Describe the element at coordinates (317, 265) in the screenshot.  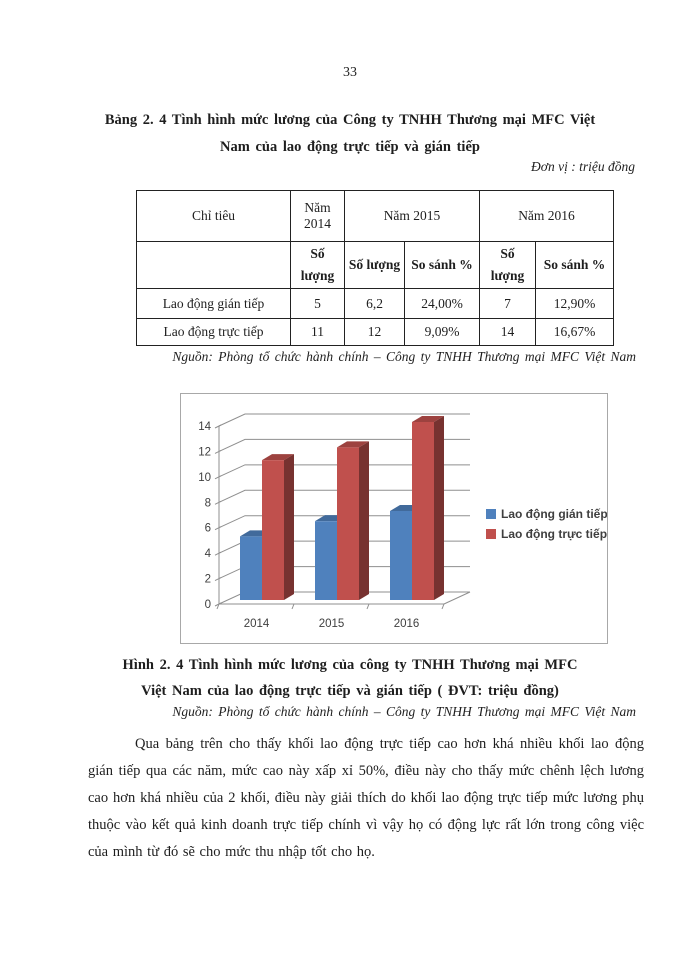
I see `th-so-luong-2014: Số lượng` at that location.